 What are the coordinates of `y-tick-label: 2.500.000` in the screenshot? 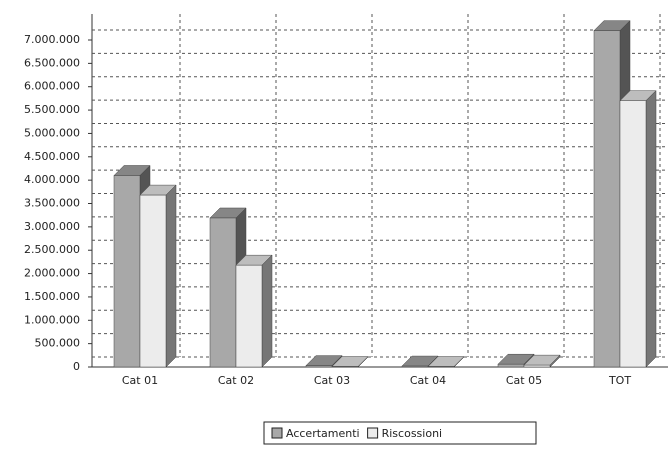 It's located at (52, 249).